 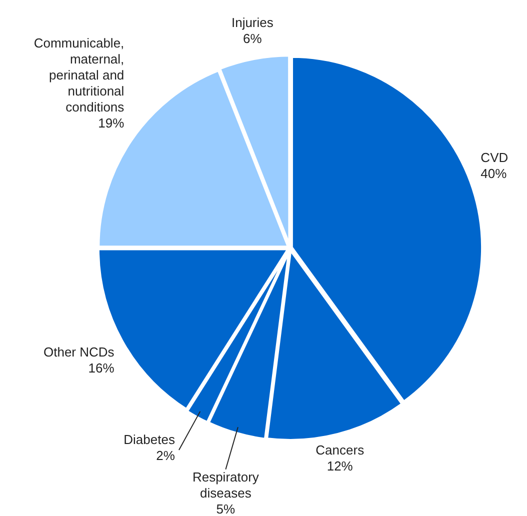 What do you see at coordinates (226, 508) in the screenshot?
I see `data-label: 5%` at bounding box center [226, 508].